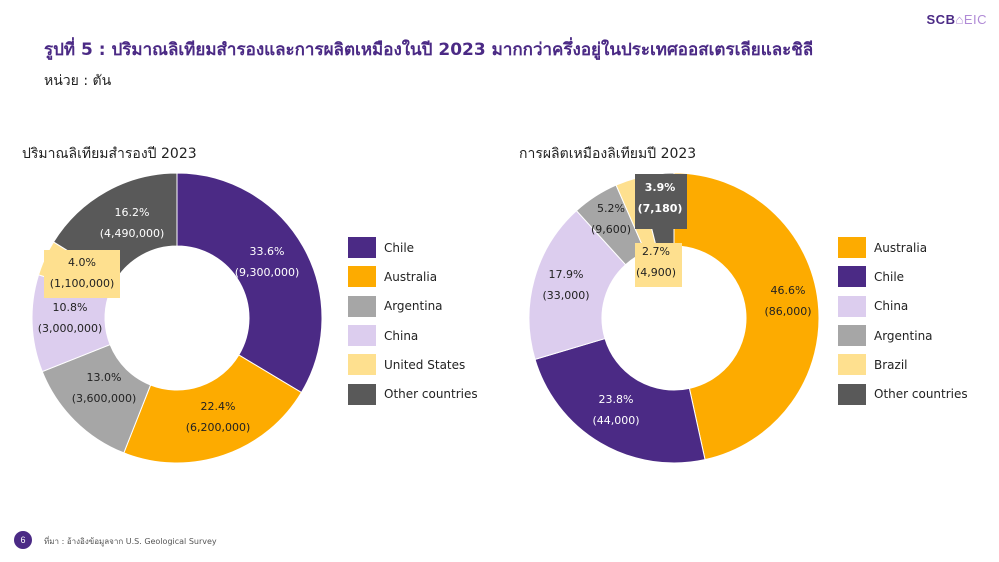 The width and height of the screenshot is (999, 562). What do you see at coordinates (78, 81) in the screenshot?
I see `unit-label: หน่วย : ตัน` at bounding box center [78, 81].